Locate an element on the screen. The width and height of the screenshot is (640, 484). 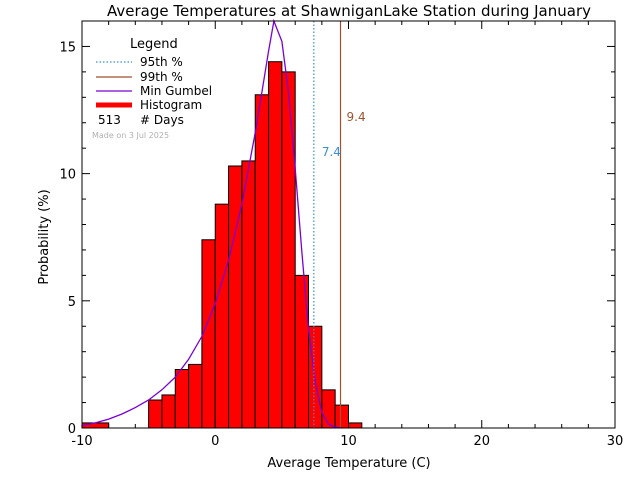
x-axis-label: Average Temperature (C) is located at coordinates (348, 463).